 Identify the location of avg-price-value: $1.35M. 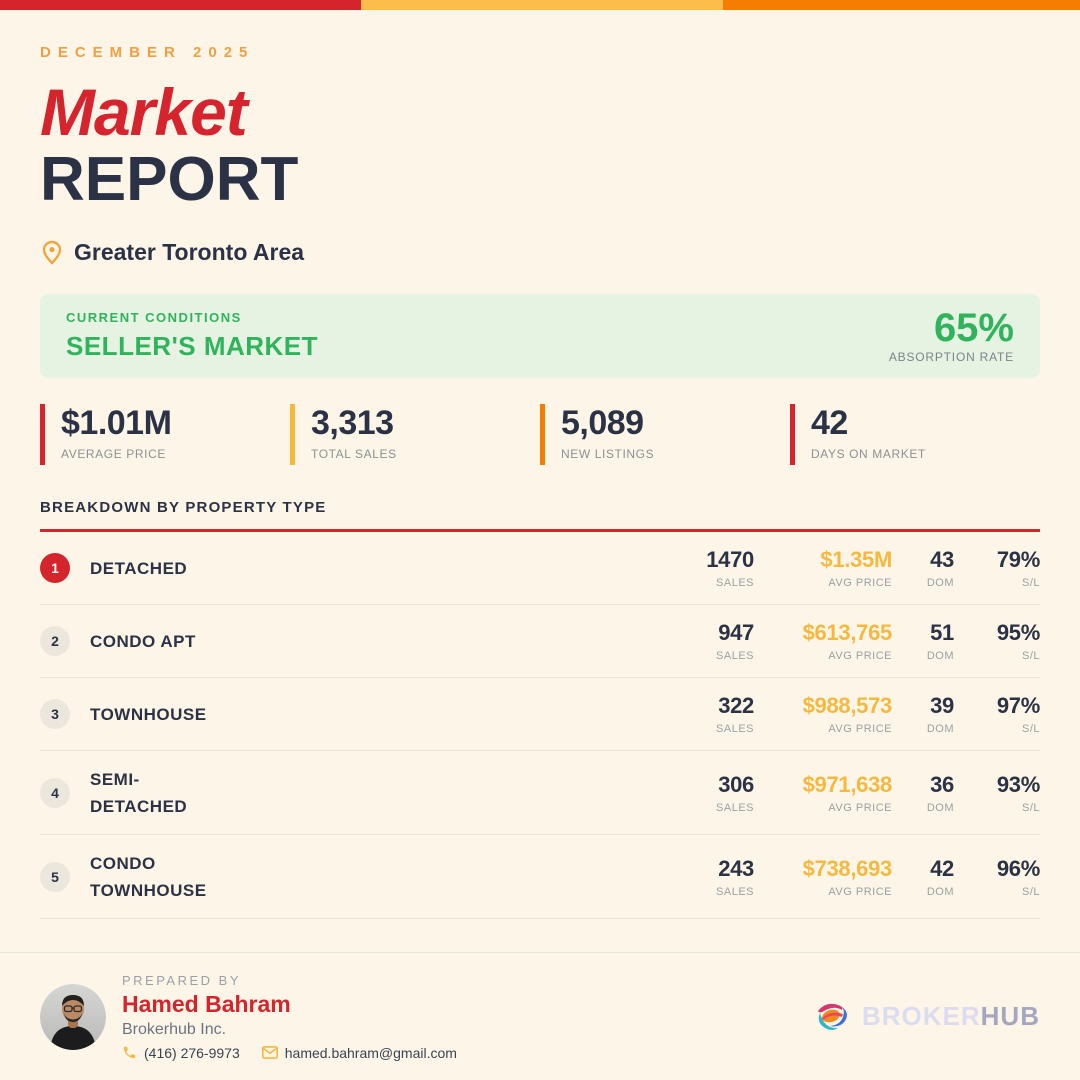
(856, 560).